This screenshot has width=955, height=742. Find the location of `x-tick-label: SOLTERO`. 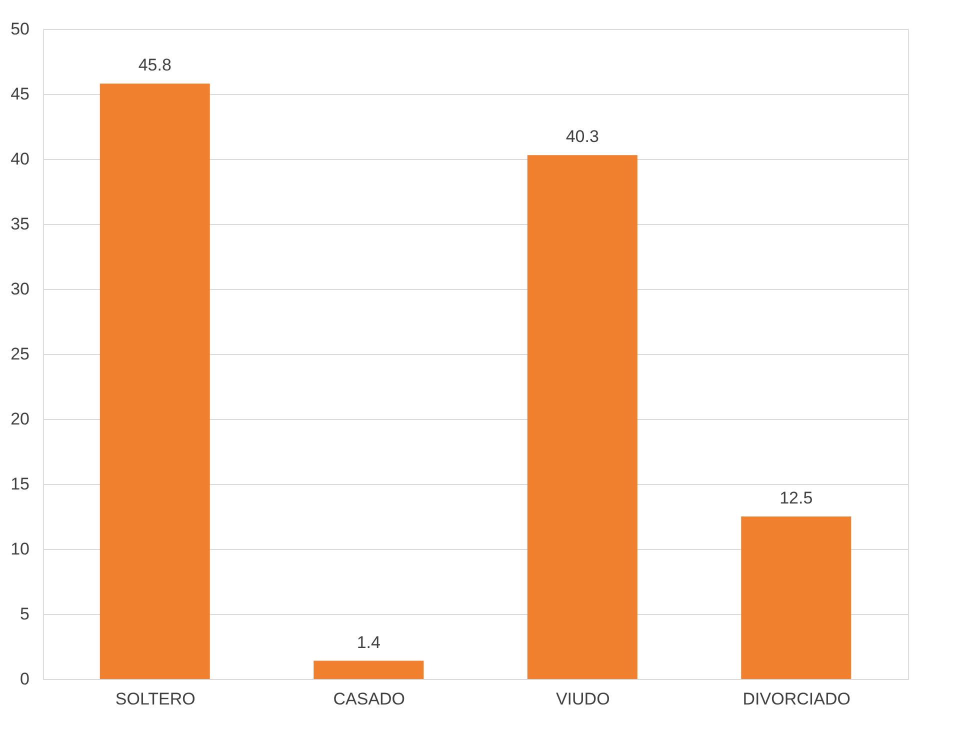

x-tick-label: SOLTERO is located at coordinates (155, 699).